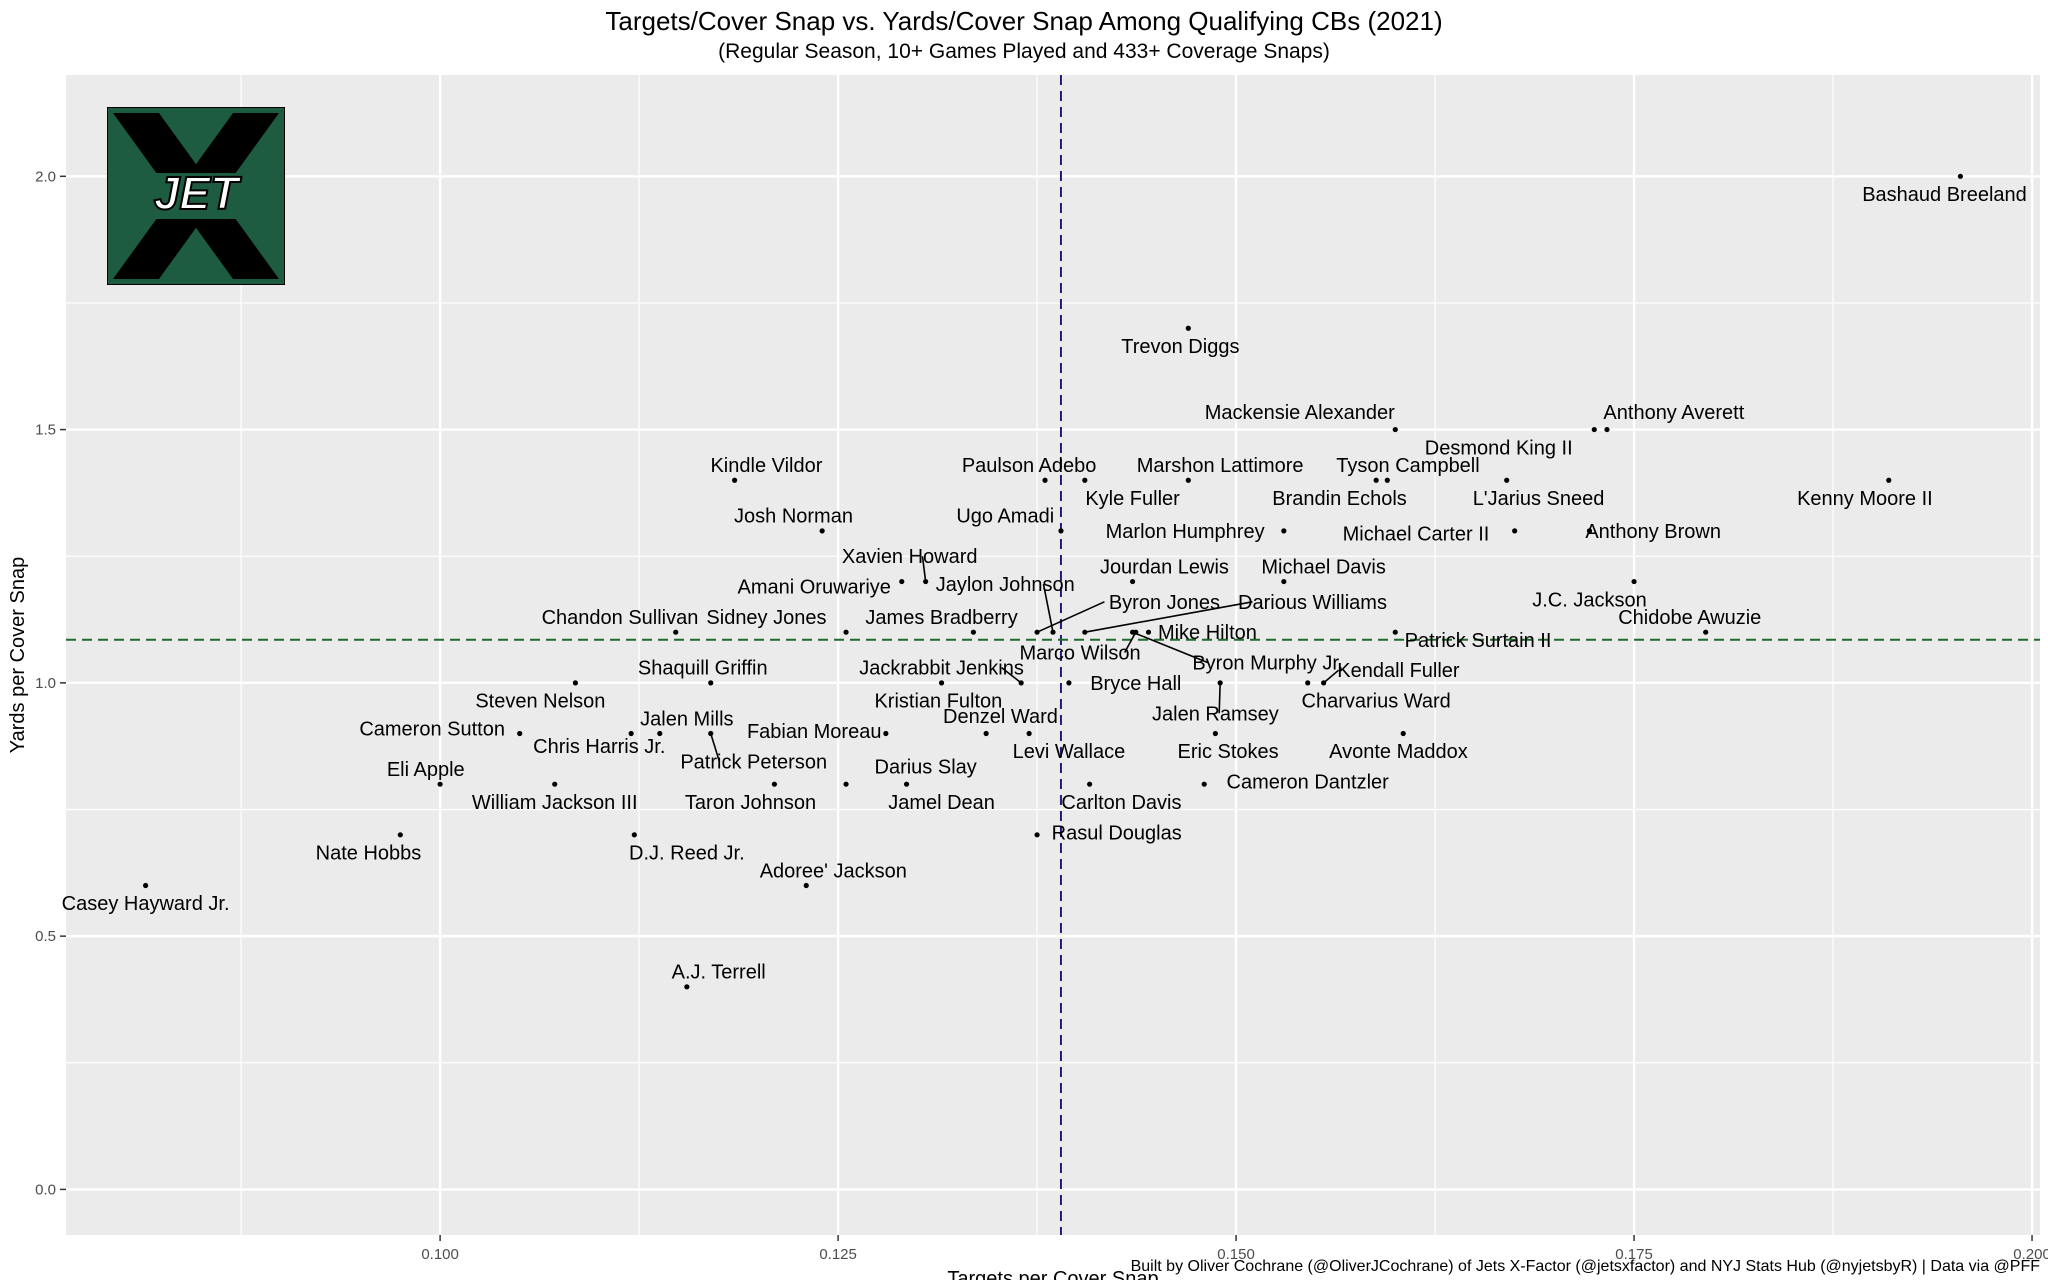  Describe the element at coordinates (1228, 752) in the screenshot. I see `point-label: Eric Stokes` at that location.